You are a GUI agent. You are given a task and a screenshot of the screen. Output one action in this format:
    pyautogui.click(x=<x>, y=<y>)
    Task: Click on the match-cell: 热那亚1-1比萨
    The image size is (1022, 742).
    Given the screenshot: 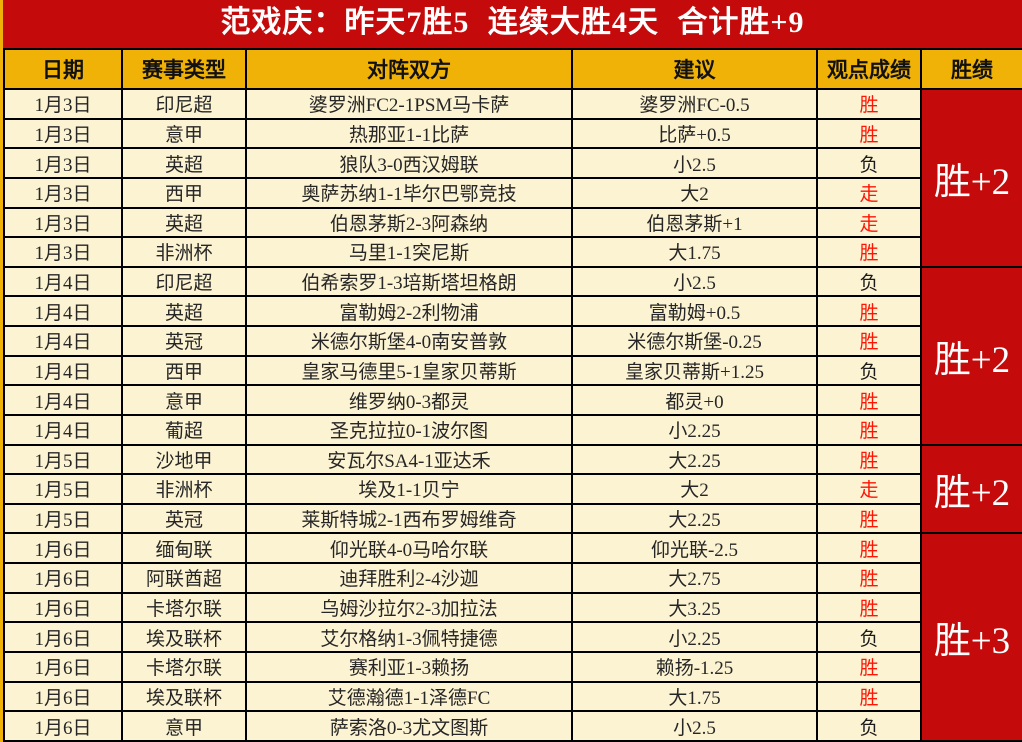 What is the action you would take?
    pyautogui.click(x=409, y=133)
    